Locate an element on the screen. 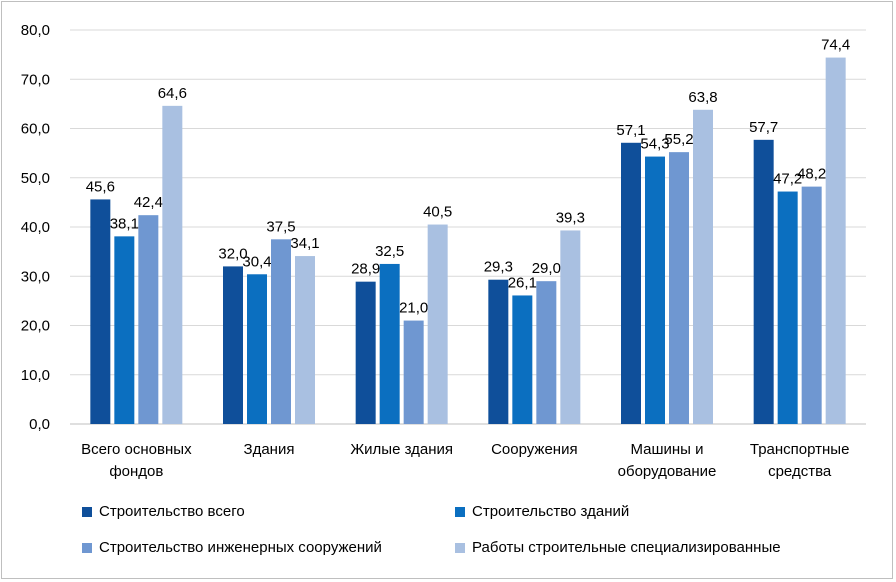 The width and height of the screenshot is (896, 582). data-label: 32,0 is located at coordinates (232, 253).